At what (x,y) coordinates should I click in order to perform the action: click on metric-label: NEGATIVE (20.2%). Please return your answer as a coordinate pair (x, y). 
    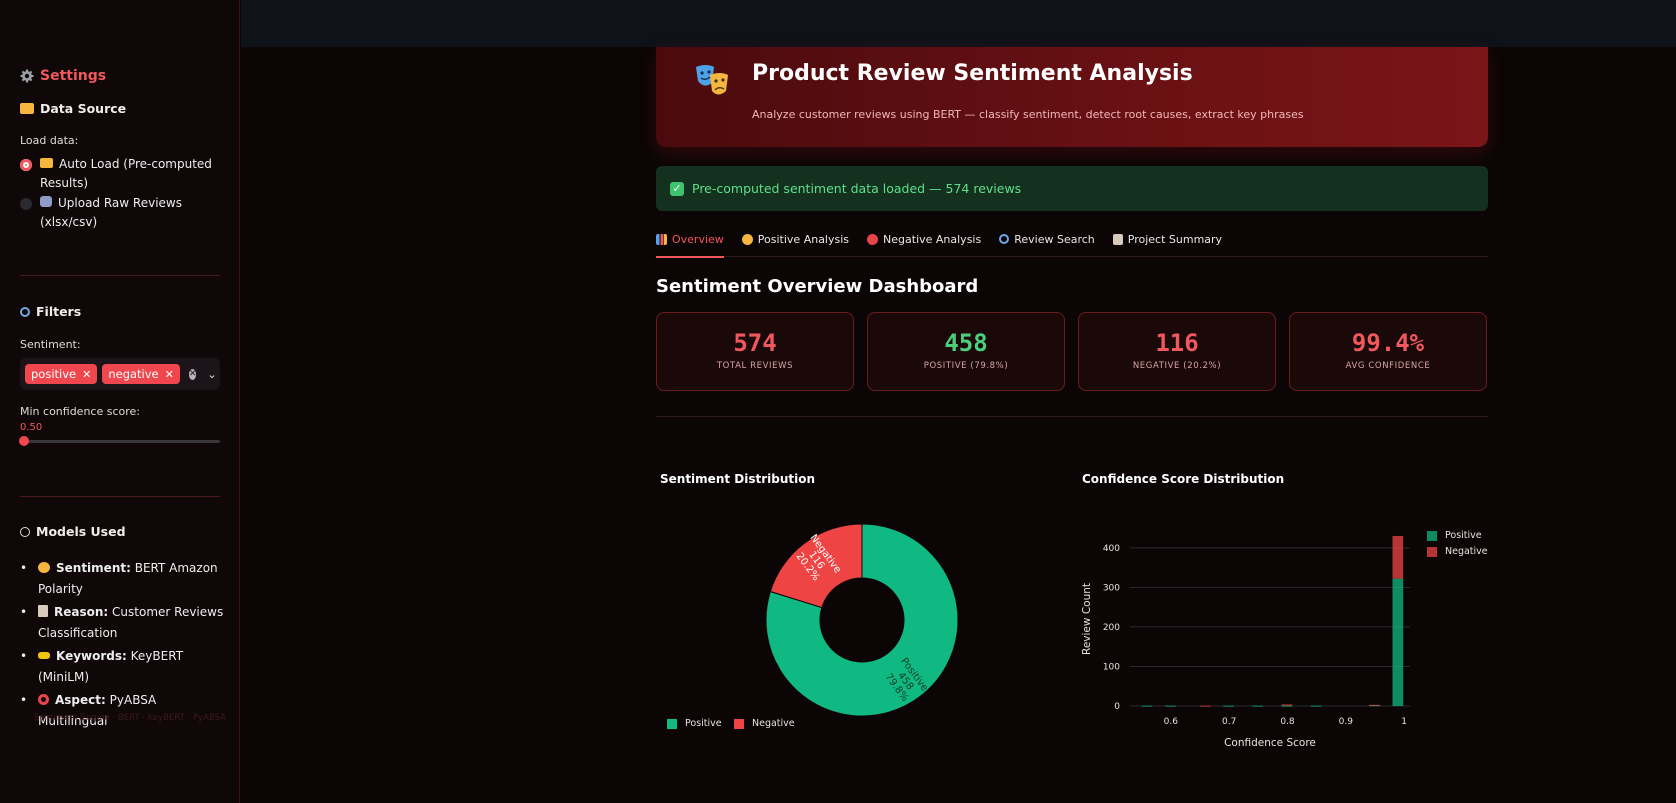
    Looking at the image, I should click on (1177, 366).